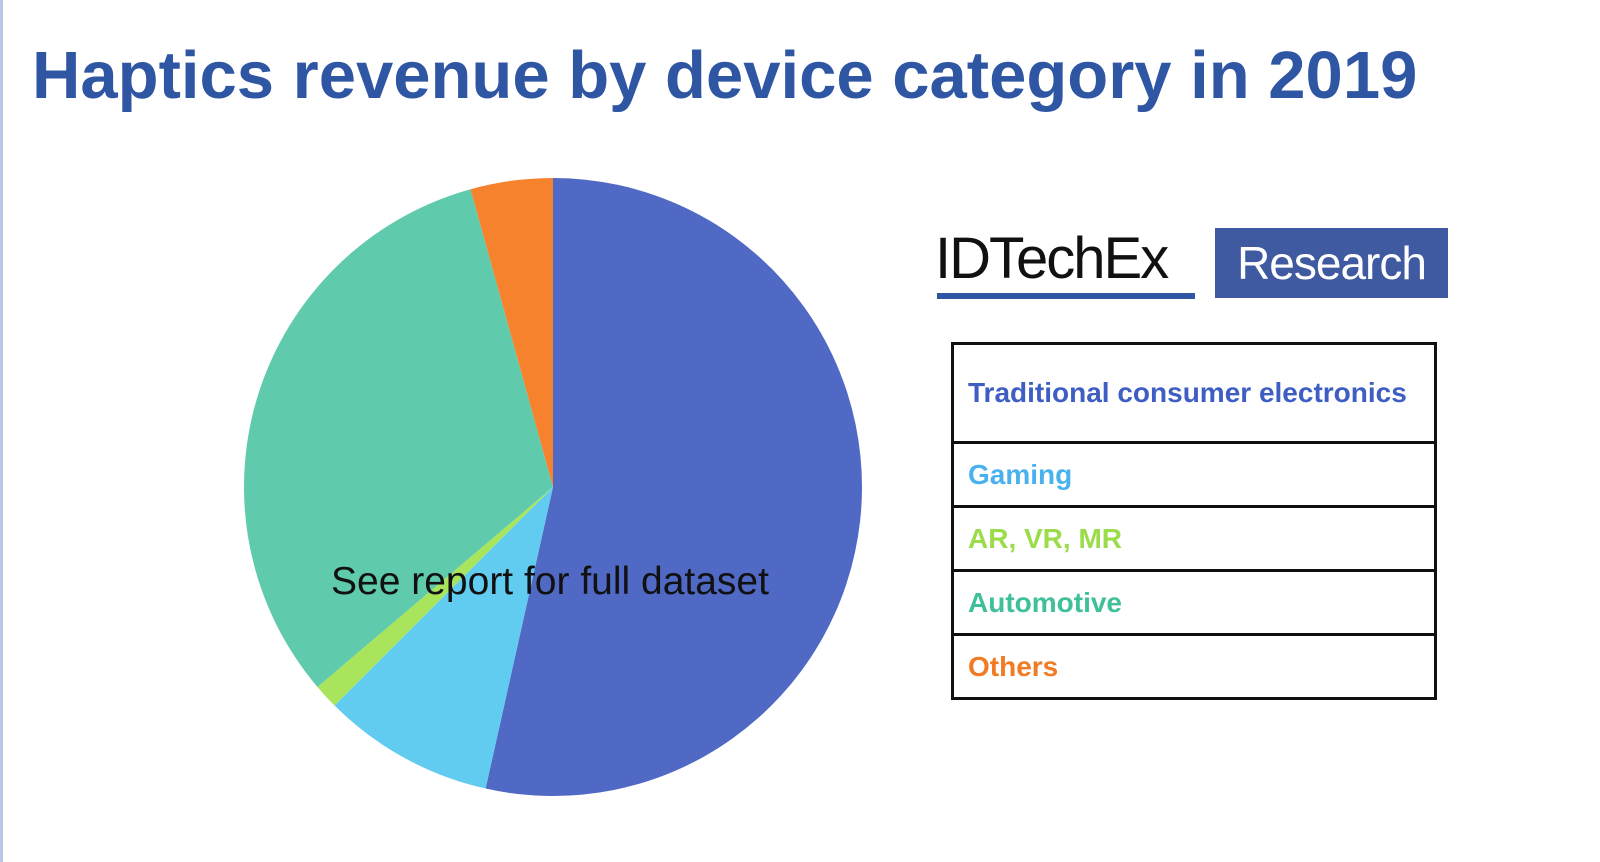  Describe the element at coordinates (398, 438) in the screenshot. I see `pie-slice-automotive` at that location.